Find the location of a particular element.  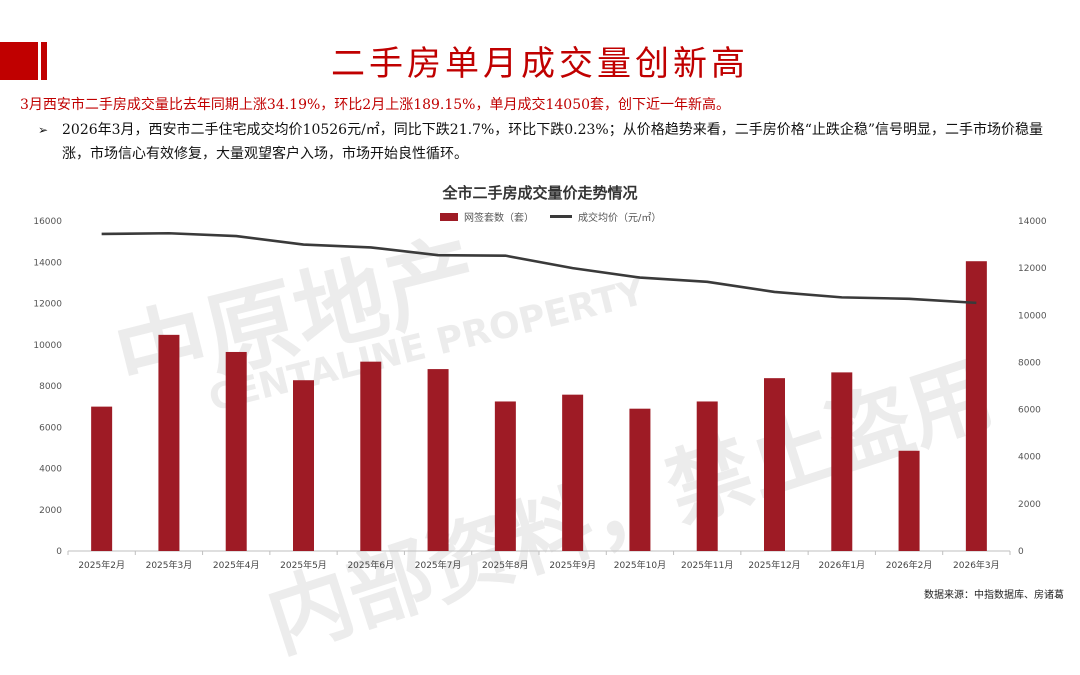

chart-title: 全市二手房成交量价走势情况 is located at coordinates (540, 193).